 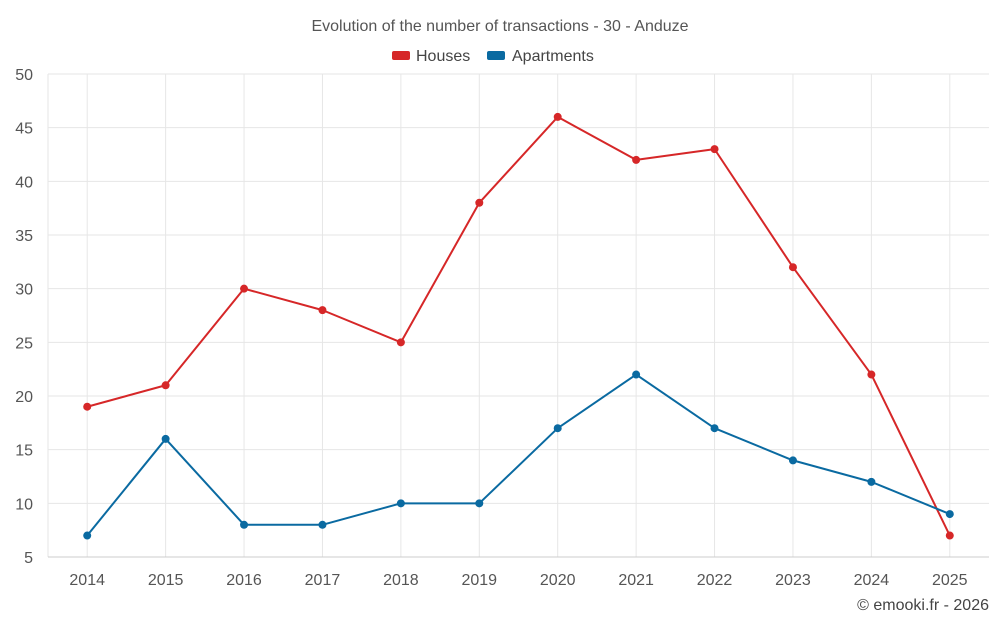 What do you see at coordinates (557, 116) in the screenshot?
I see `data-point-houses-2020` at bounding box center [557, 116].